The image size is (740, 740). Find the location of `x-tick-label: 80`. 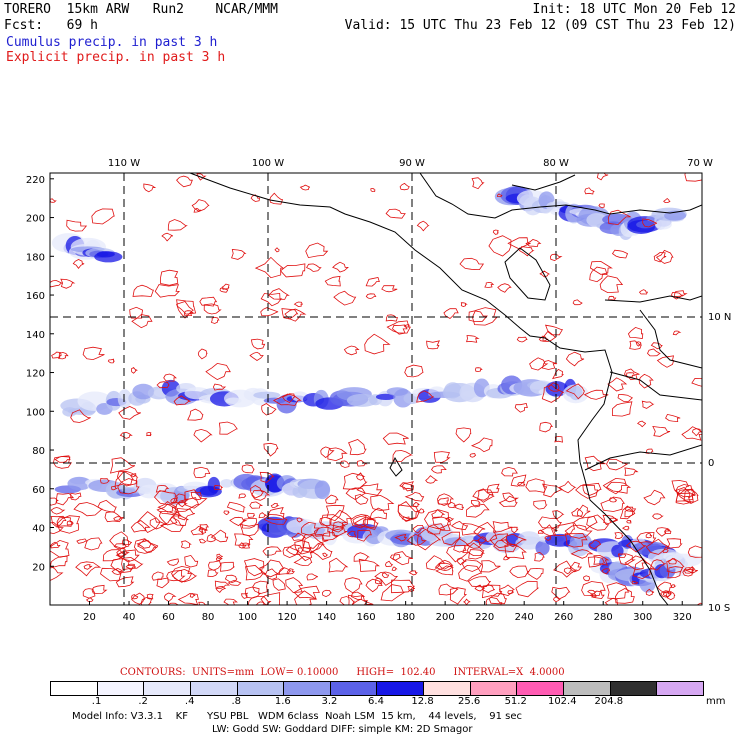

x-tick-label: 80 is located at coordinates (208, 617).